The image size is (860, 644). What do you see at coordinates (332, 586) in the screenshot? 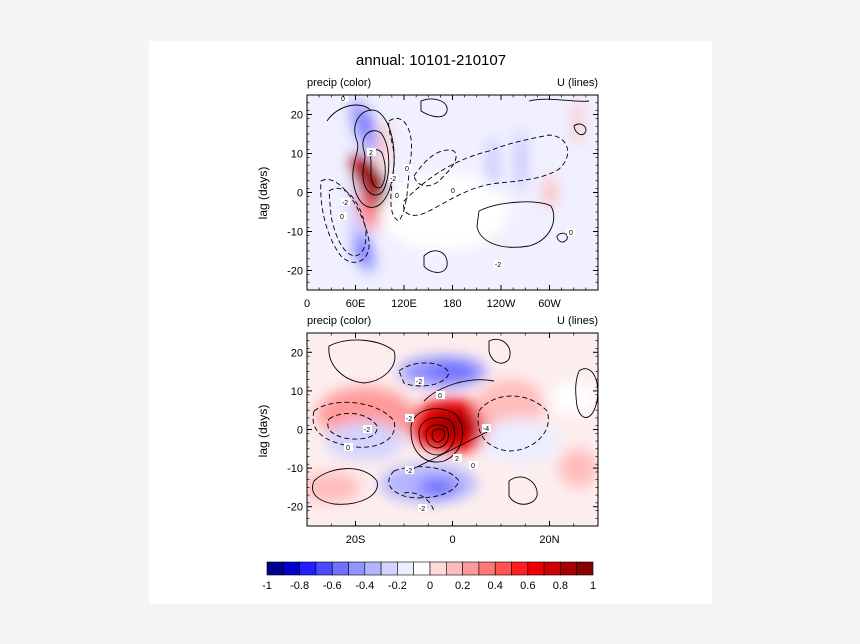
I see `colorbar-label: -0.6` at bounding box center [332, 586].